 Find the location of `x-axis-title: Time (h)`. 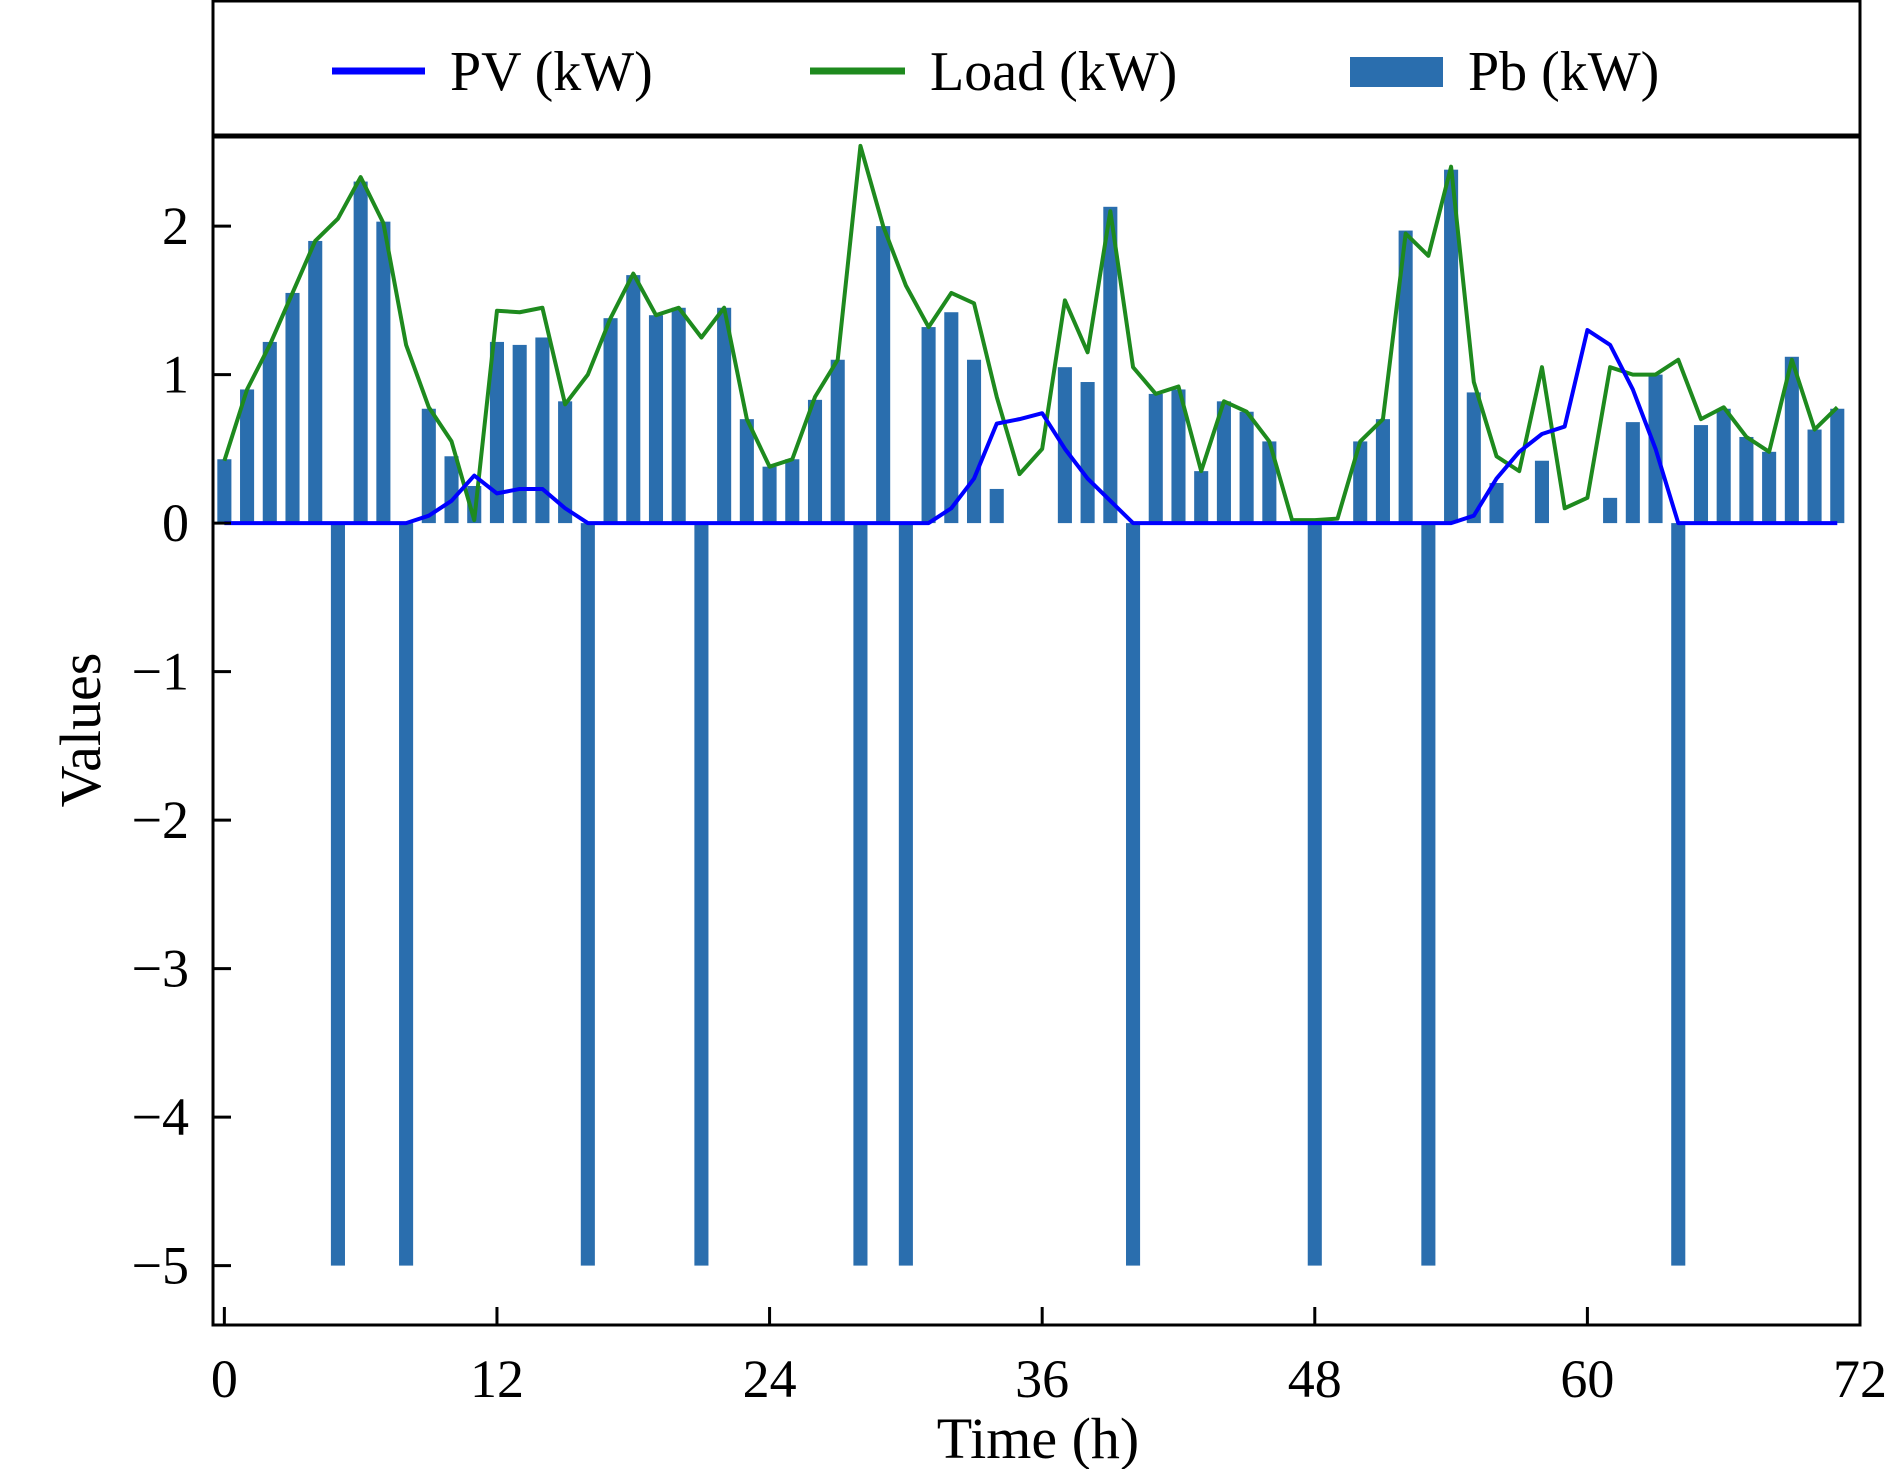

x-axis-title: Time (h) is located at coordinates (1038, 1437).